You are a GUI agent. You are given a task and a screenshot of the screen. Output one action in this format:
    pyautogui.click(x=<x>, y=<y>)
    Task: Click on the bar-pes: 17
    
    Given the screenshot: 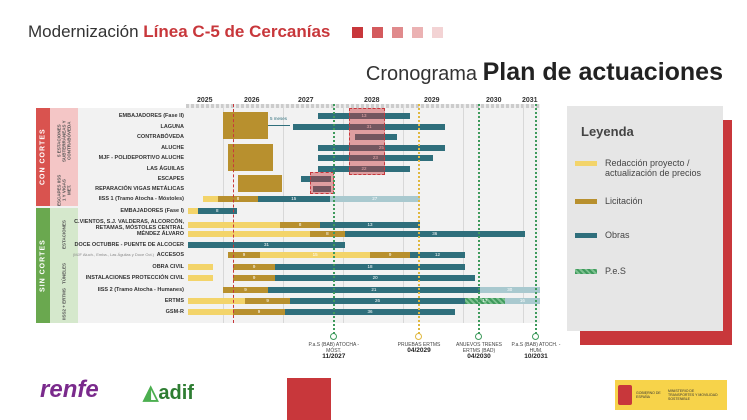 What is the action you would take?
    pyautogui.click(x=484, y=301)
    